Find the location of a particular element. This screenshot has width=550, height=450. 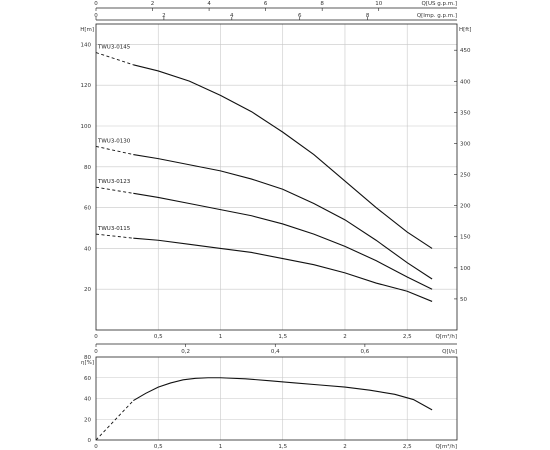

us-gpm-tick-label: 10 is located at coordinates (378, 4).